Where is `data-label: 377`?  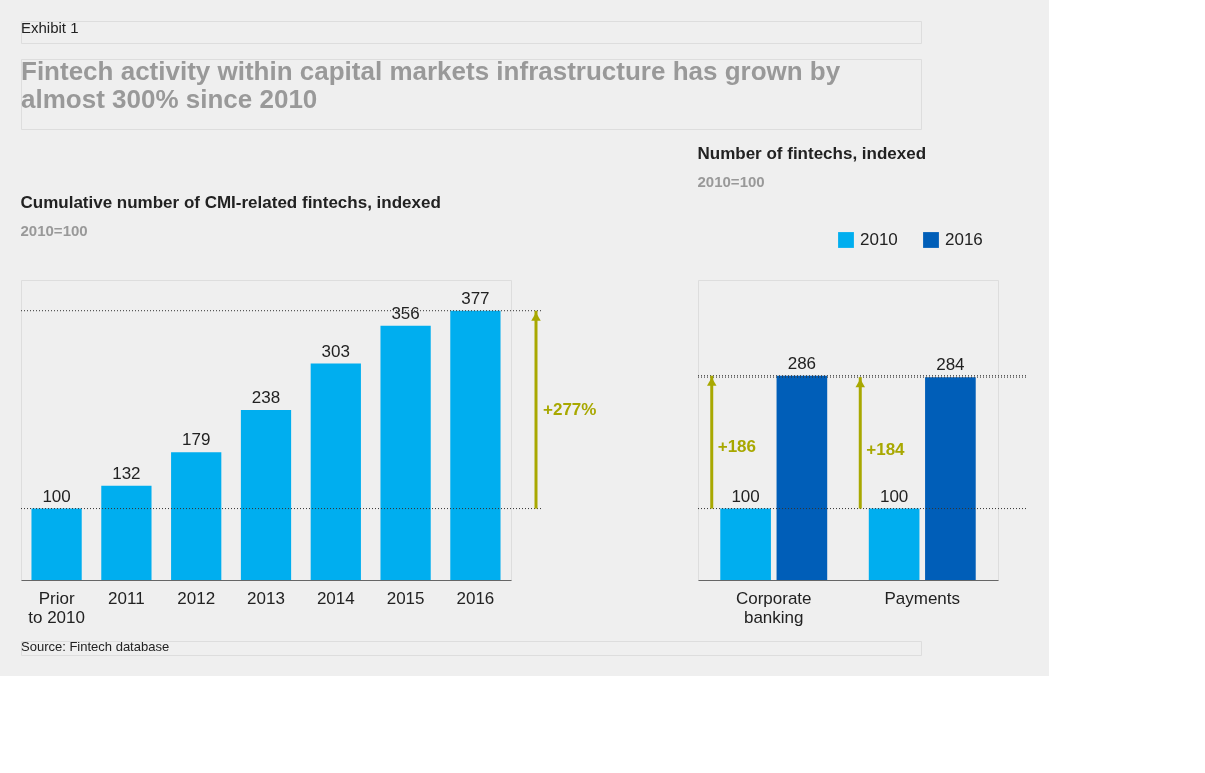
data-label: 377 is located at coordinates (475, 298).